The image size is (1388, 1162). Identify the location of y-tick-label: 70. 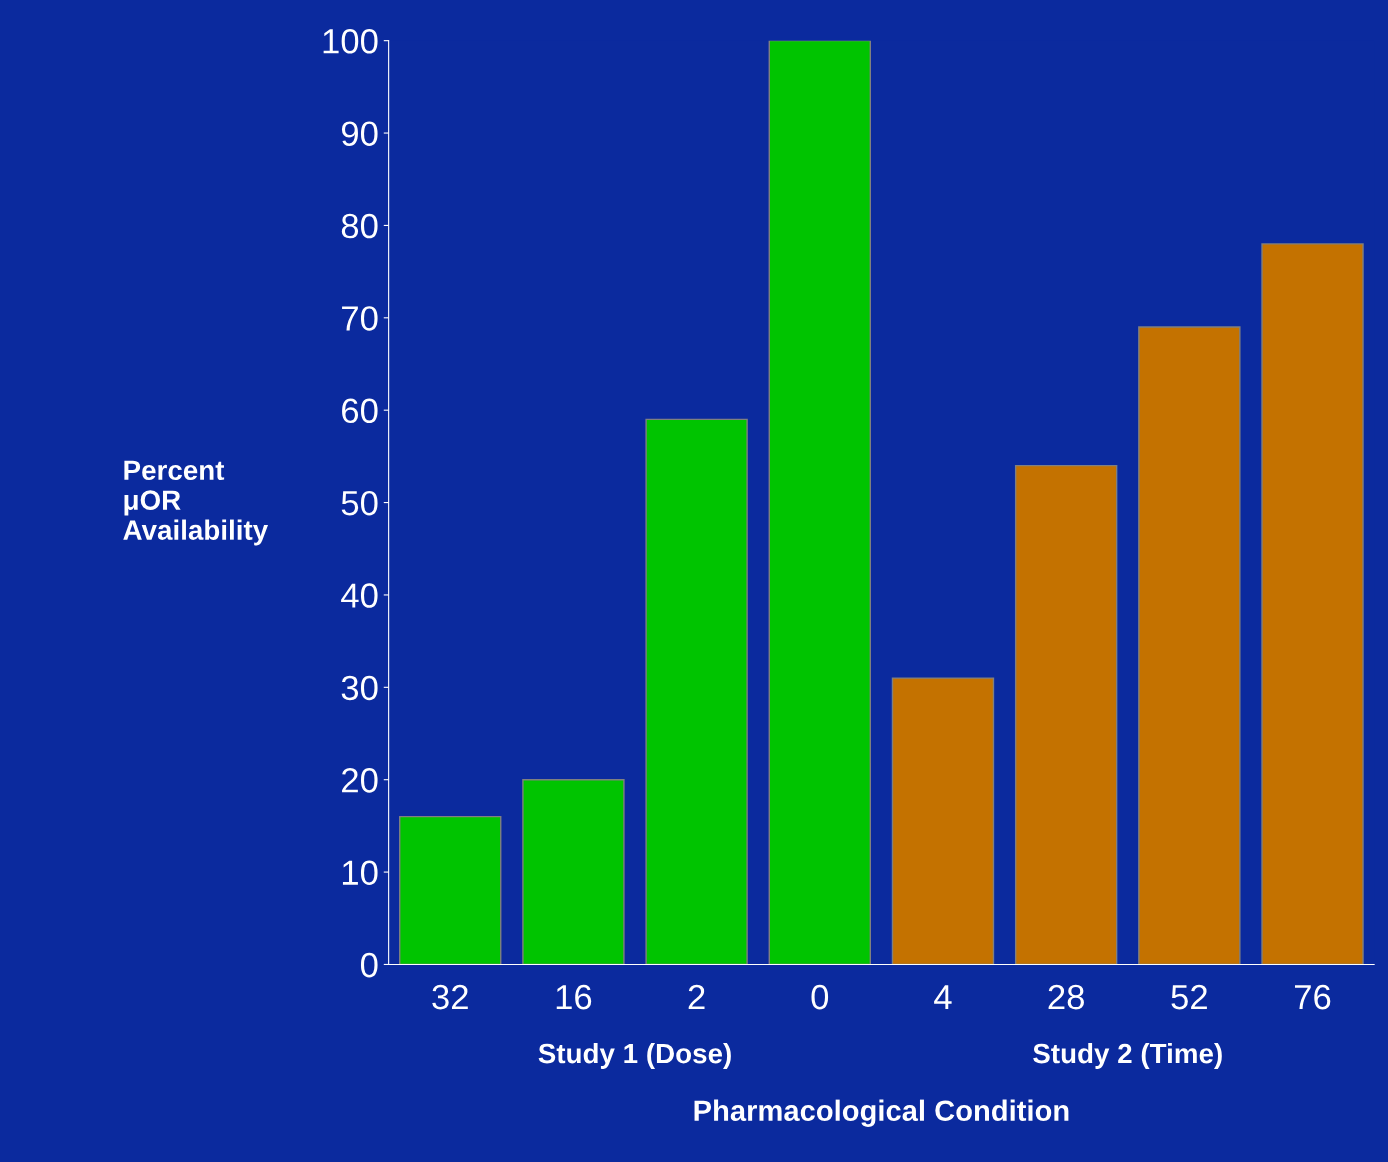
(360, 318).